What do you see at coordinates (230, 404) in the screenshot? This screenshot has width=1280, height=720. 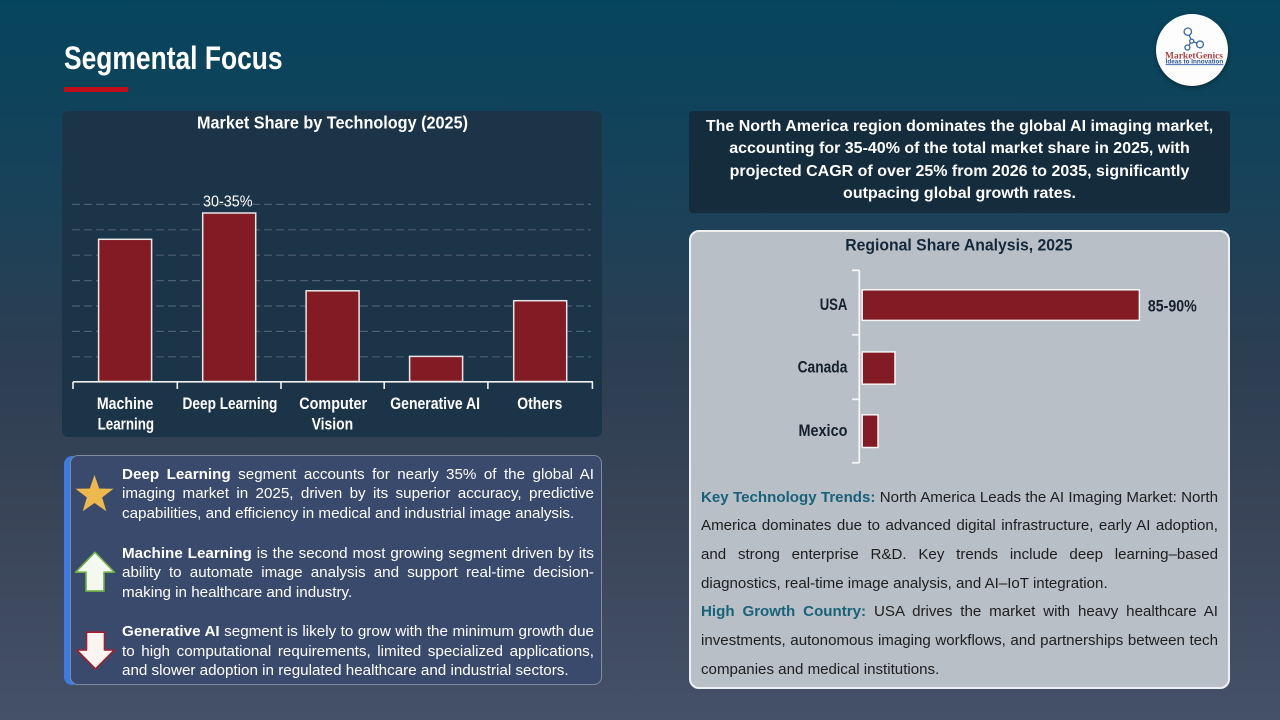 I see `svg-text: Deep Learning` at bounding box center [230, 404].